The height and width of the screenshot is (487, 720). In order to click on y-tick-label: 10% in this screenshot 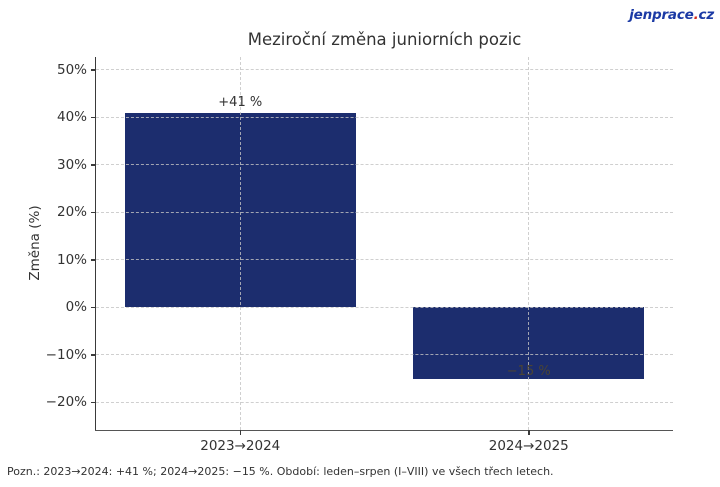, I will do `click(71, 259)`.